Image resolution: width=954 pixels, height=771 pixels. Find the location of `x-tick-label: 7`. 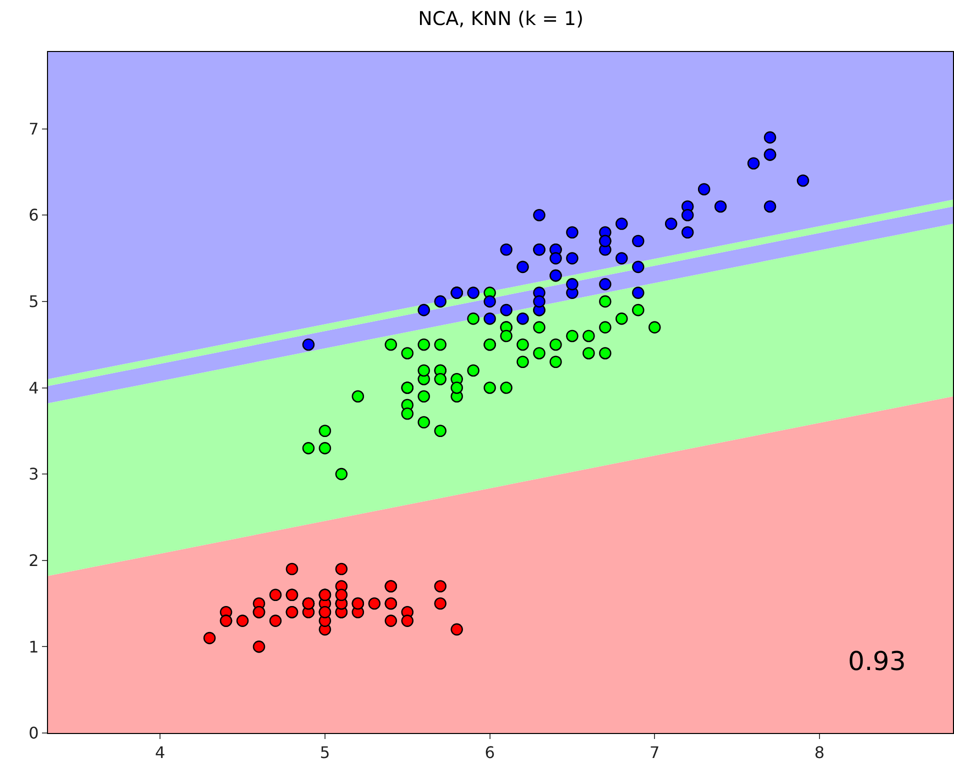

x-tick-label: 7 is located at coordinates (655, 752).